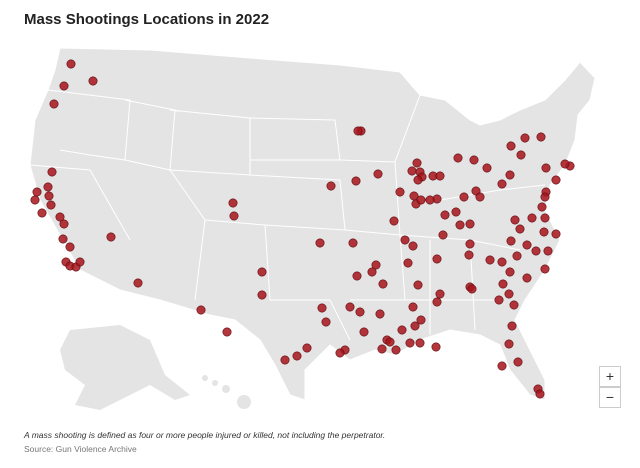 This screenshot has width=640, height=468. I want to click on alaska, so click(125, 367).